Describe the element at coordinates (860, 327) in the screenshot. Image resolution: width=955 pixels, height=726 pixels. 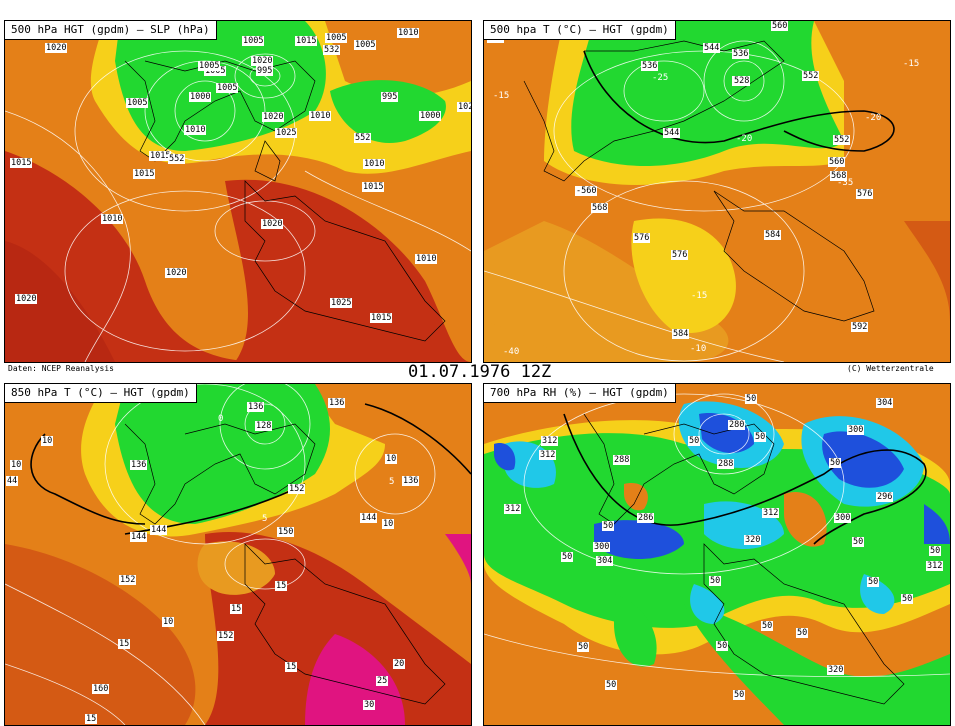
I see `contour-label: 592` at that location.